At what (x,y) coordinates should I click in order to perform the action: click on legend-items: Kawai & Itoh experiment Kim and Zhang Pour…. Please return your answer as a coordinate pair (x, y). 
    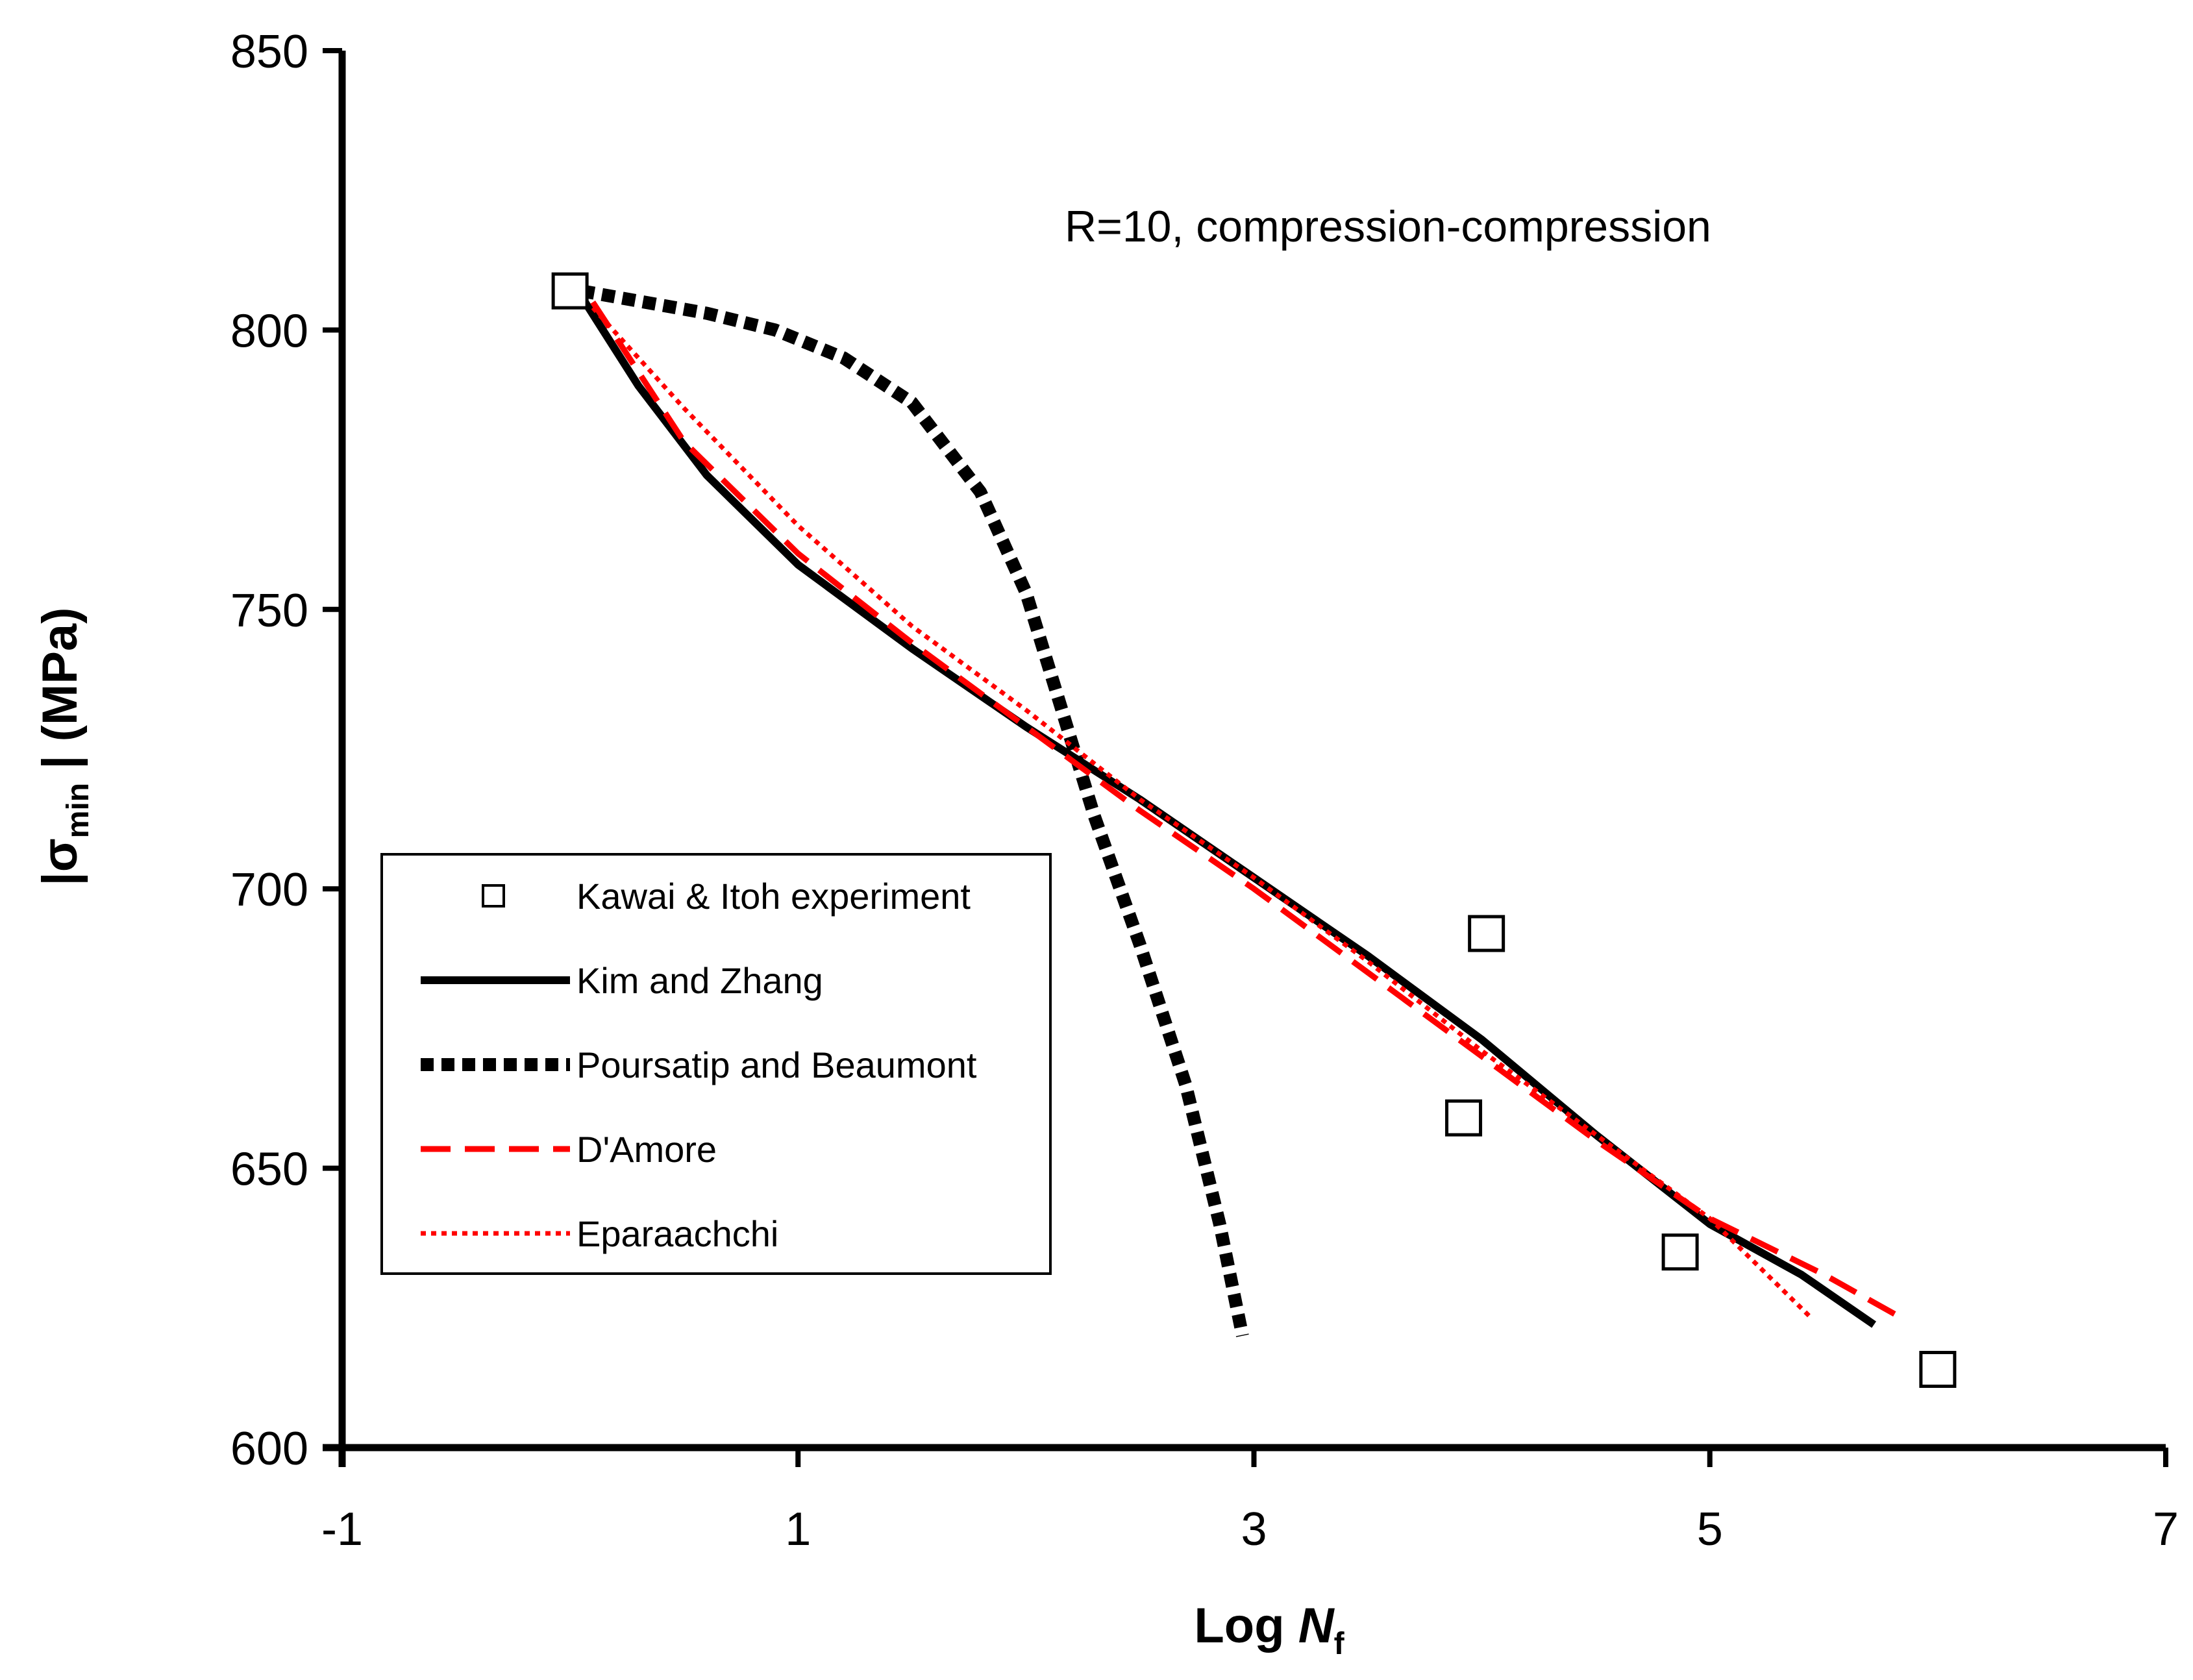
    Looking at the image, I should click on (699, 1065).